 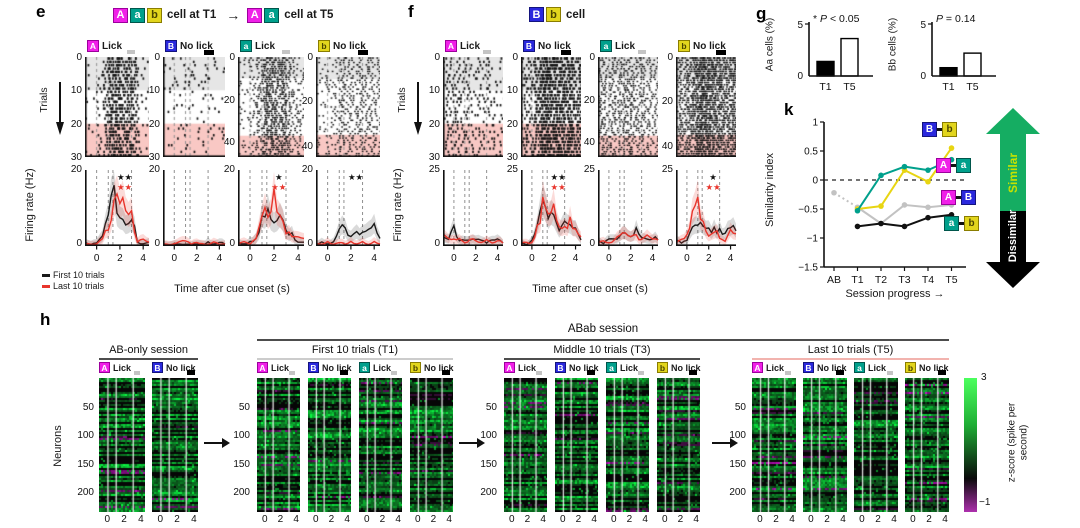 I want to click on legend-last-trials: Last 10 trials, so click(x=73, y=286).